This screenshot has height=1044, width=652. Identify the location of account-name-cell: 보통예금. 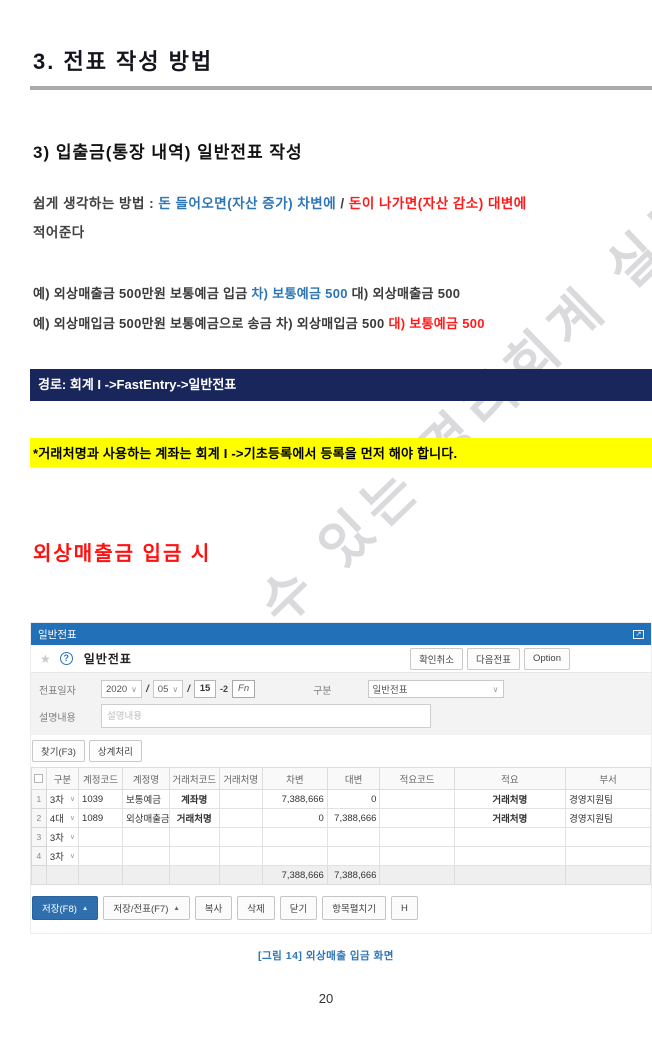
(146, 799).